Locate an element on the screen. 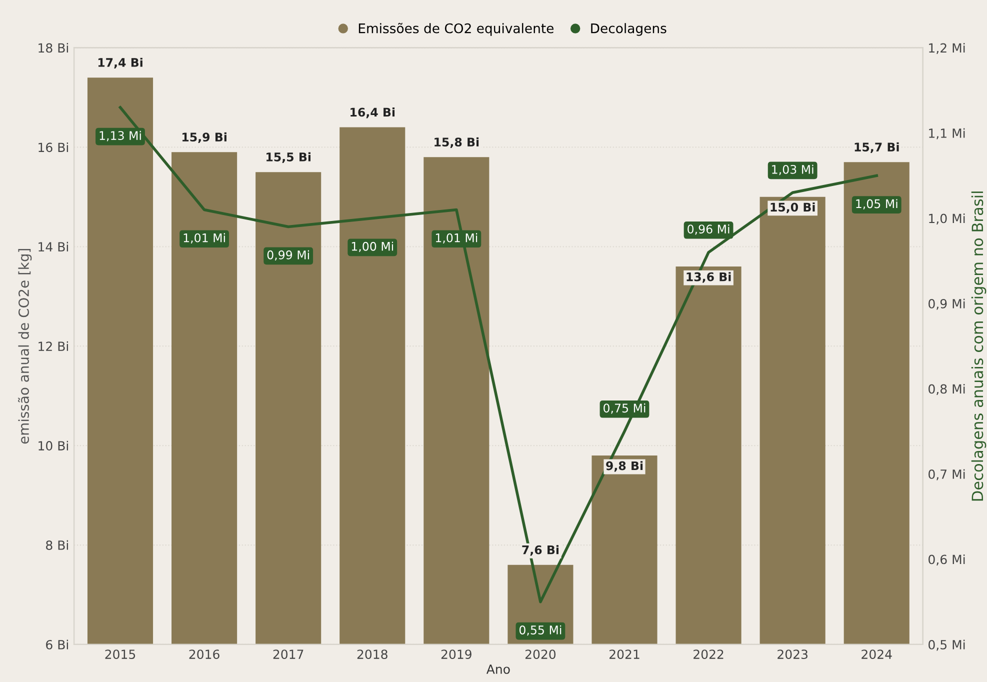  legend-label: Emissões de CO2 equivalente is located at coordinates (456, 29).